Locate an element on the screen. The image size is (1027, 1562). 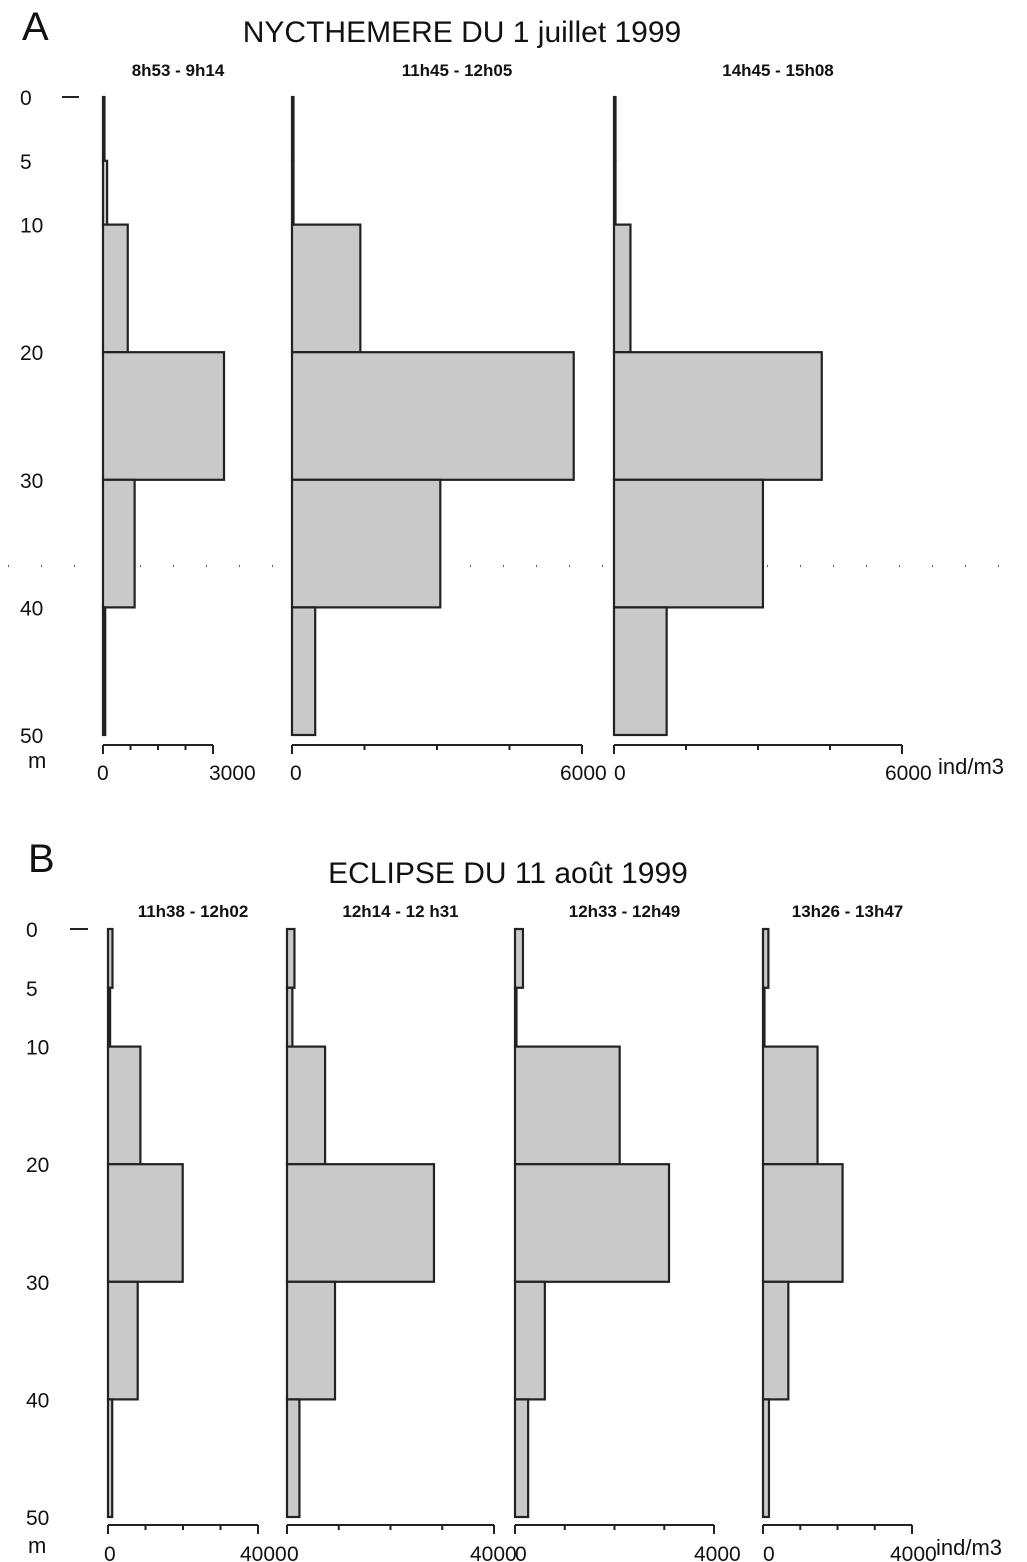
panel-b-title: ECLIPSE DU 11 août 1999 is located at coordinates (508, 873).